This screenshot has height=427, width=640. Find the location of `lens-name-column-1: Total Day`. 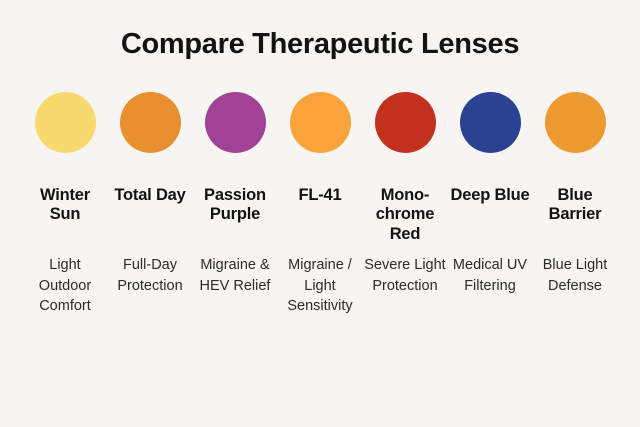

lens-name-column-1: Total Day is located at coordinates (150, 198).